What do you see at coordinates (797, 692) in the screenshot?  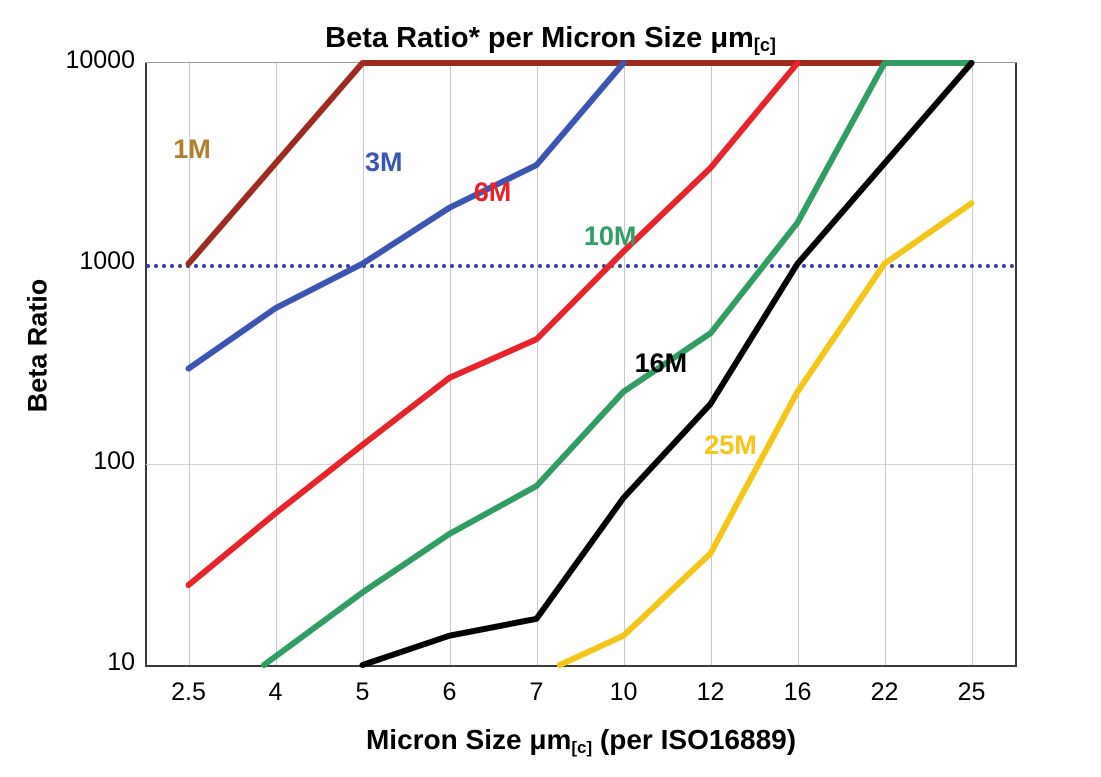 I see `x-tick-label: 16` at bounding box center [797, 692].